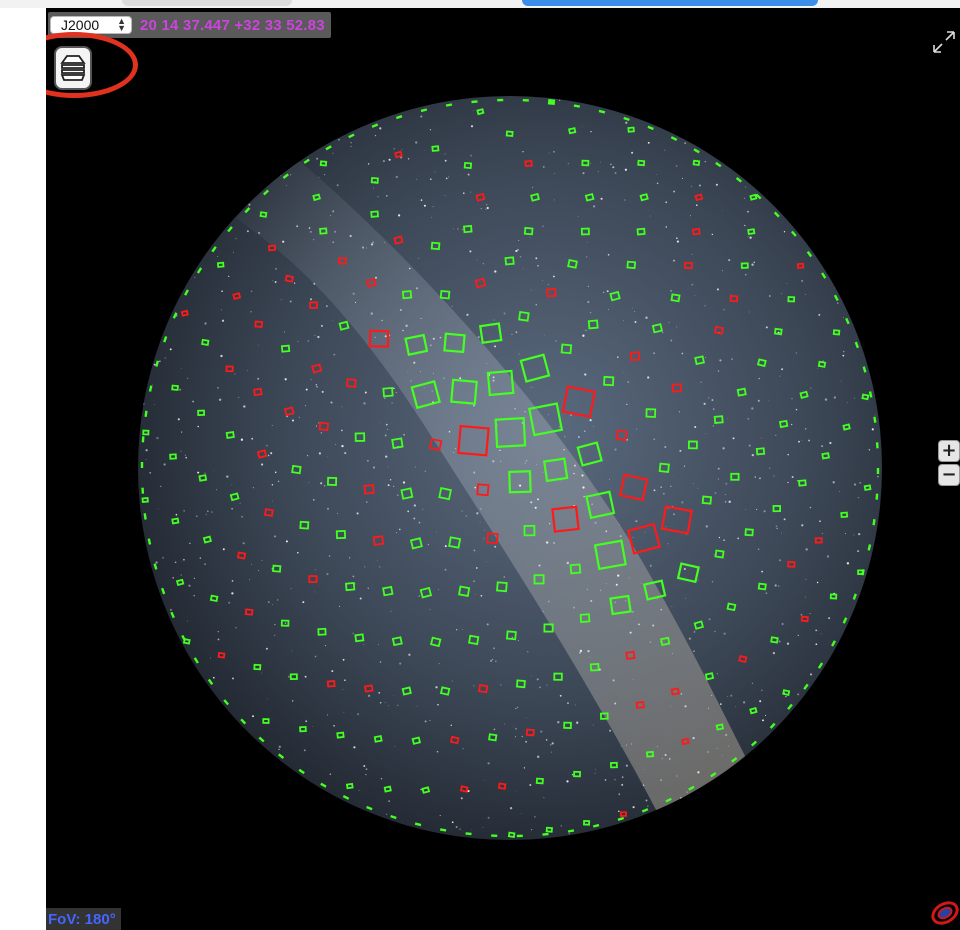 Image resolution: width=960 pixels, height=930 pixels. What do you see at coordinates (83, 919) in the screenshot?
I see `field-of-view-label: FoV: 180°` at bounding box center [83, 919].